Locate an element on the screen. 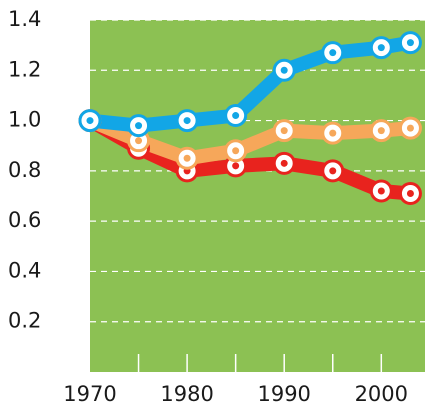  y-tick-label: 0.4 is located at coordinates (24, 270).